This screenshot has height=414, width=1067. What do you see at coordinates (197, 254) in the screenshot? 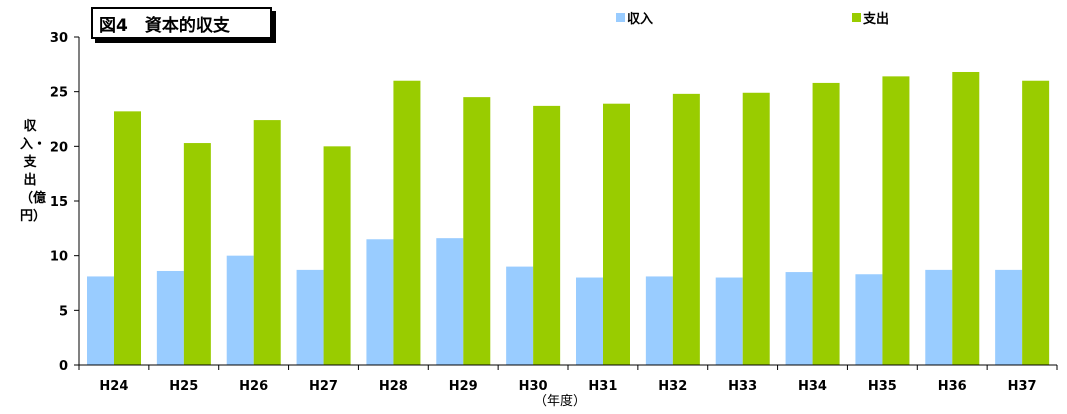
I see `bar-expenditure-H25` at bounding box center [197, 254].